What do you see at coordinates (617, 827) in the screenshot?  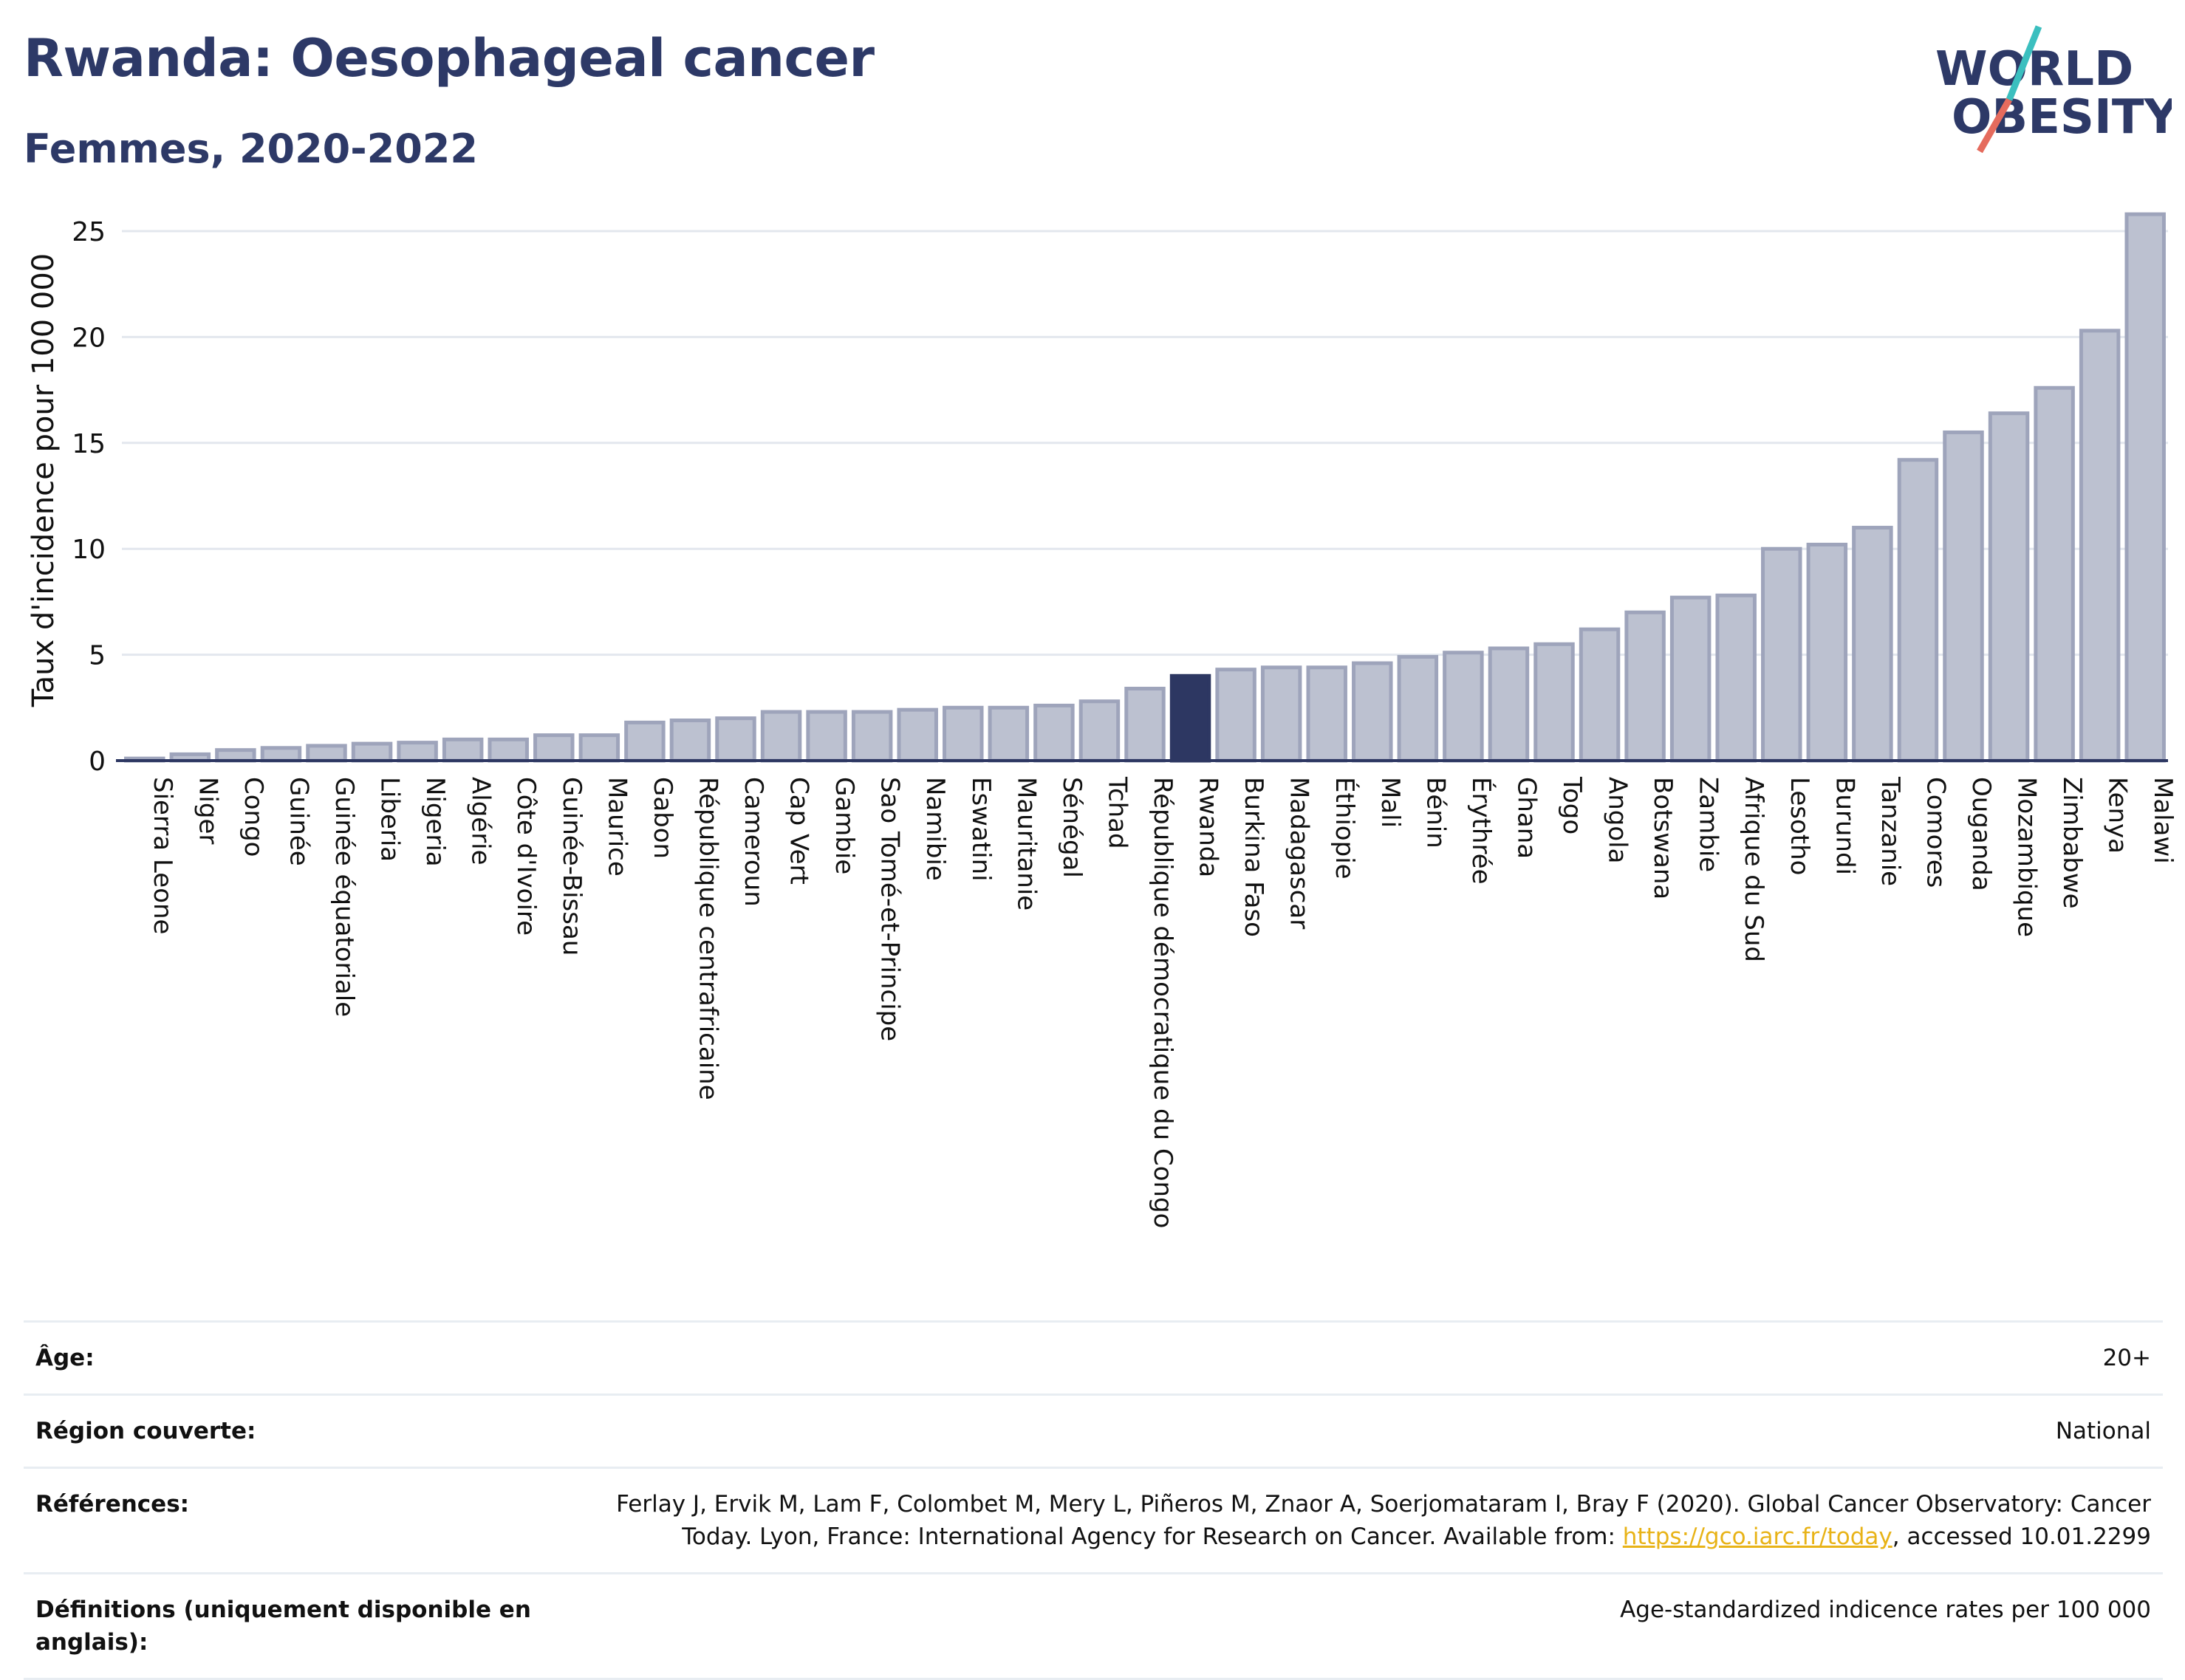 I see `x-tick-label: Maurice` at bounding box center [617, 827].